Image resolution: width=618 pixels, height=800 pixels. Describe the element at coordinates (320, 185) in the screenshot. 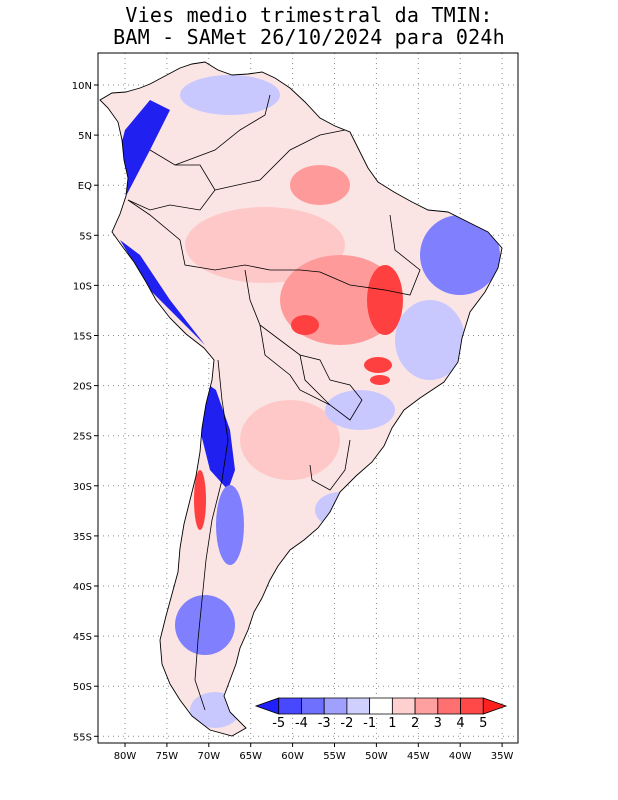

I see `warm-region-amazon-north` at that location.